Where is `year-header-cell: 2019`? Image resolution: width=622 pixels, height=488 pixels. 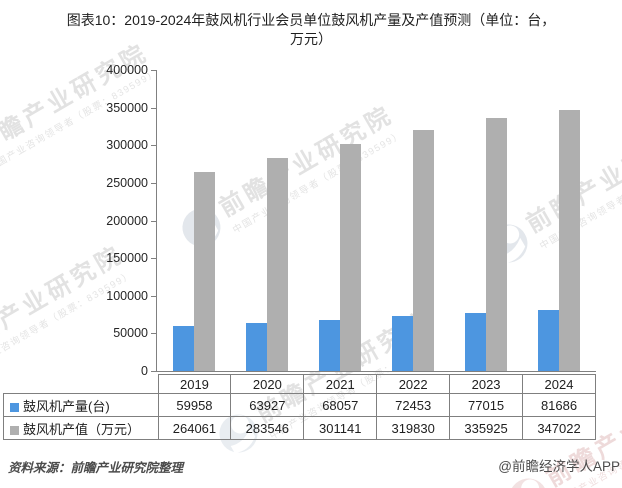
year-header-cell: 2019 is located at coordinates (194, 384).